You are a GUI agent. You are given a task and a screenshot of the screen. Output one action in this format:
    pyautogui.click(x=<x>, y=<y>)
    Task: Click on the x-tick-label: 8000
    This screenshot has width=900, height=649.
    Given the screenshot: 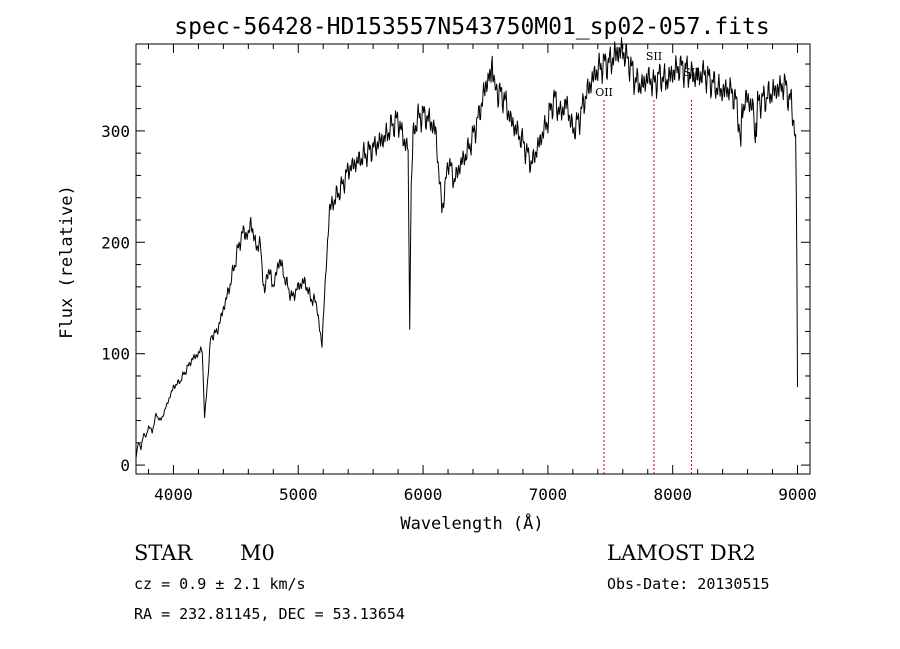 What is the action you would take?
    pyautogui.click(x=672, y=494)
    